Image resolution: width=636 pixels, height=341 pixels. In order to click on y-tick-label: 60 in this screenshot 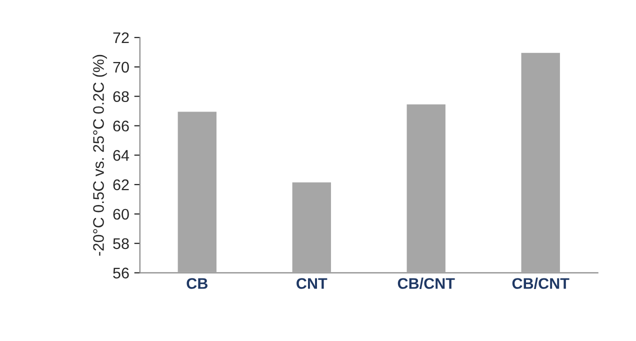, I will do `click(121, 214)`.